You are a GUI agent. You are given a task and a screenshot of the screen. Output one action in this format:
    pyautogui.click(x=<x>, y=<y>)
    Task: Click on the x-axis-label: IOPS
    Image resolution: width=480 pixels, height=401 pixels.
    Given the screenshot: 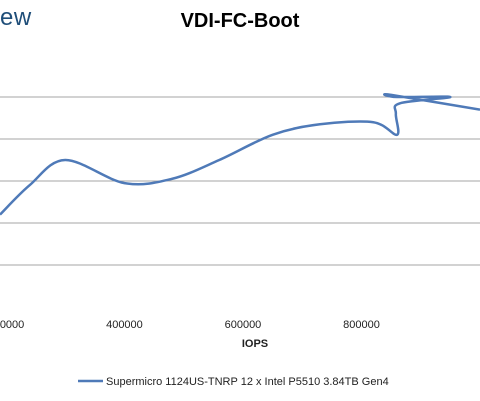 What is the action you would take?
    pyautogui.click(x=255, y=344)
    